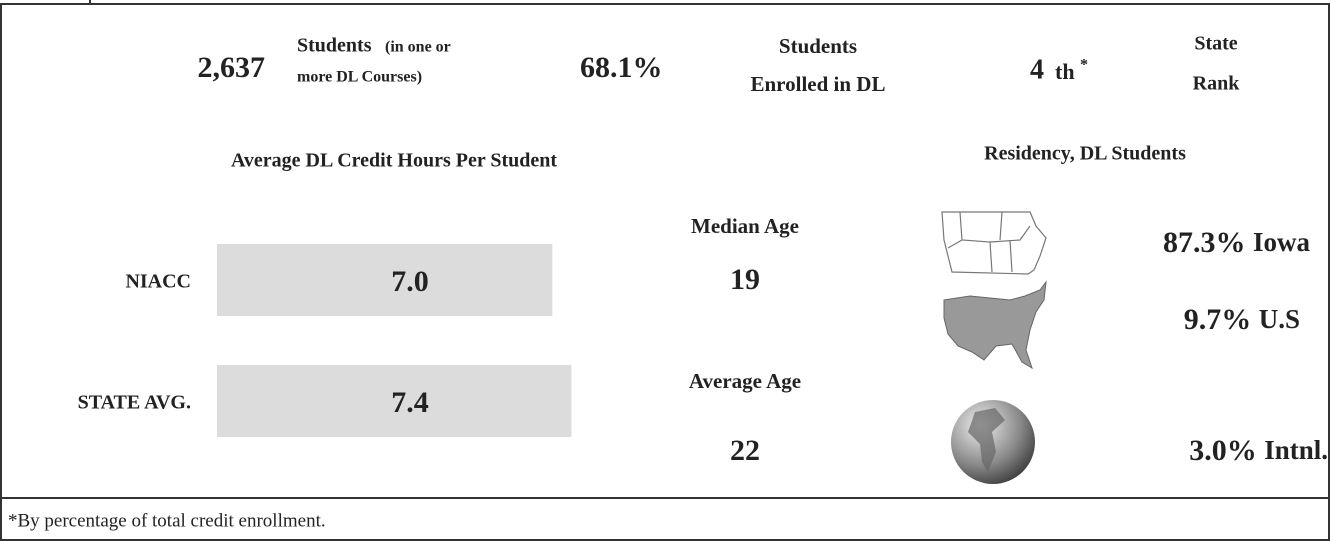 The height and width of the screenshot is (541, 1331). What do you see at coordinates (1085, 154) in the screenshot?
I see `residency-title: Residency, DL Students` at bounding box center [1085, 154].